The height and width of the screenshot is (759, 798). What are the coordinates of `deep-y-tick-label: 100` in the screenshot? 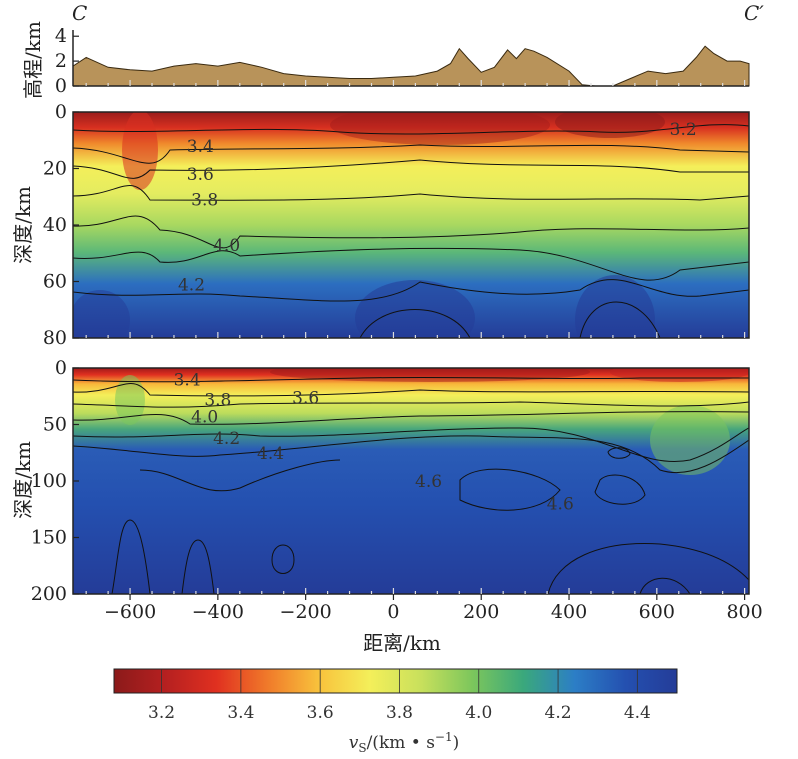 It's located at (49, 481).